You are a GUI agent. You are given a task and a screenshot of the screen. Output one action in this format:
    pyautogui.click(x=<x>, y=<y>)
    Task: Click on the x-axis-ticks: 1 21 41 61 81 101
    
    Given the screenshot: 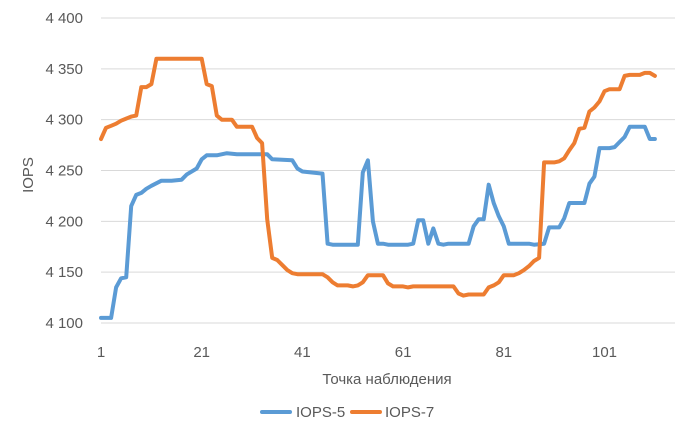 What is the action you would take?
    pyautogui.click(x=357, y=352)
    